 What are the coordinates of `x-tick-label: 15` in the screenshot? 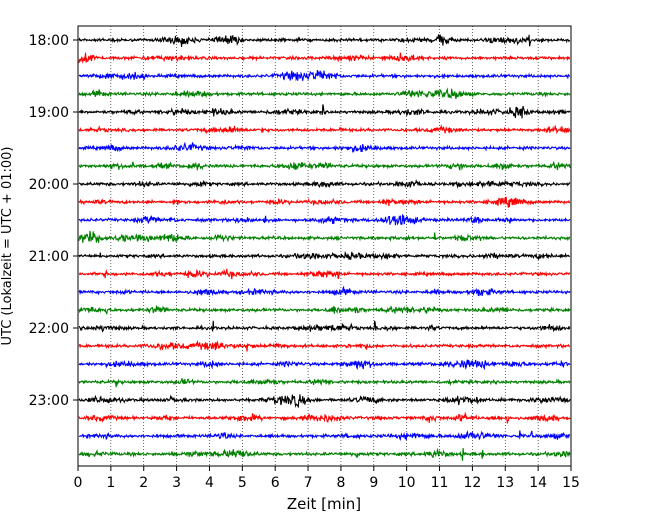 It's located at (571, 483).